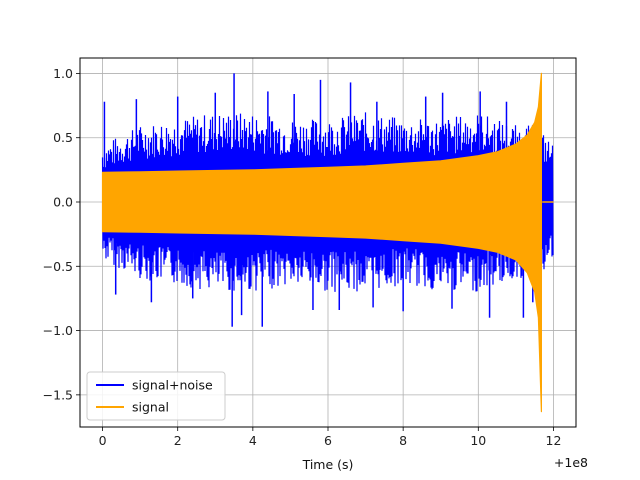 The image size is (640, 480). Describe the element at coordinates (253, 440) in the screenshot. I see `x-tick-label: 4` at that location.